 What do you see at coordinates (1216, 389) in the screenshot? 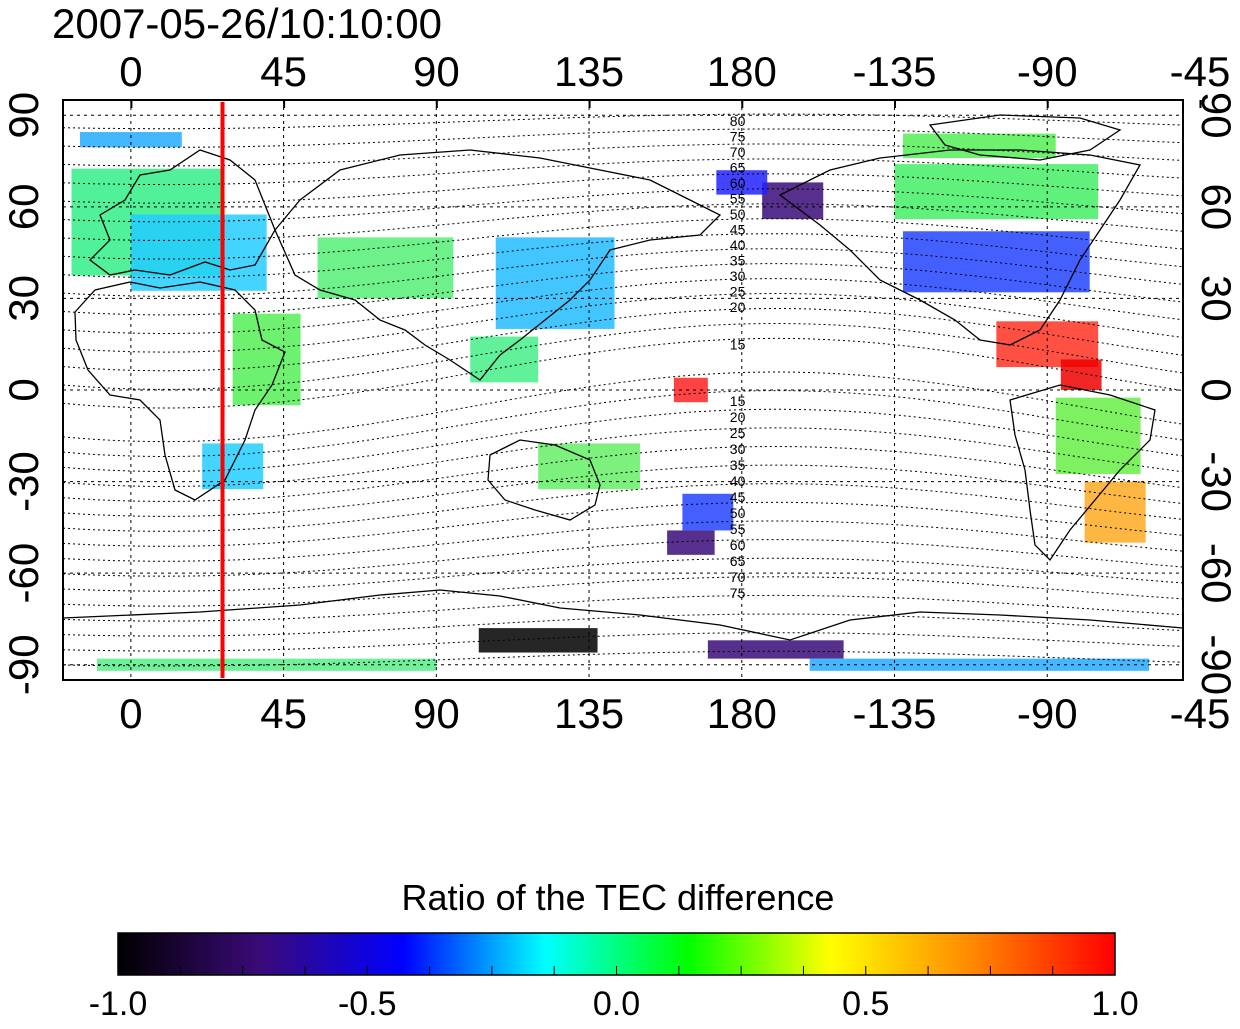
I see `lat-tick-right: 0` at bounding box center [1216, 389].